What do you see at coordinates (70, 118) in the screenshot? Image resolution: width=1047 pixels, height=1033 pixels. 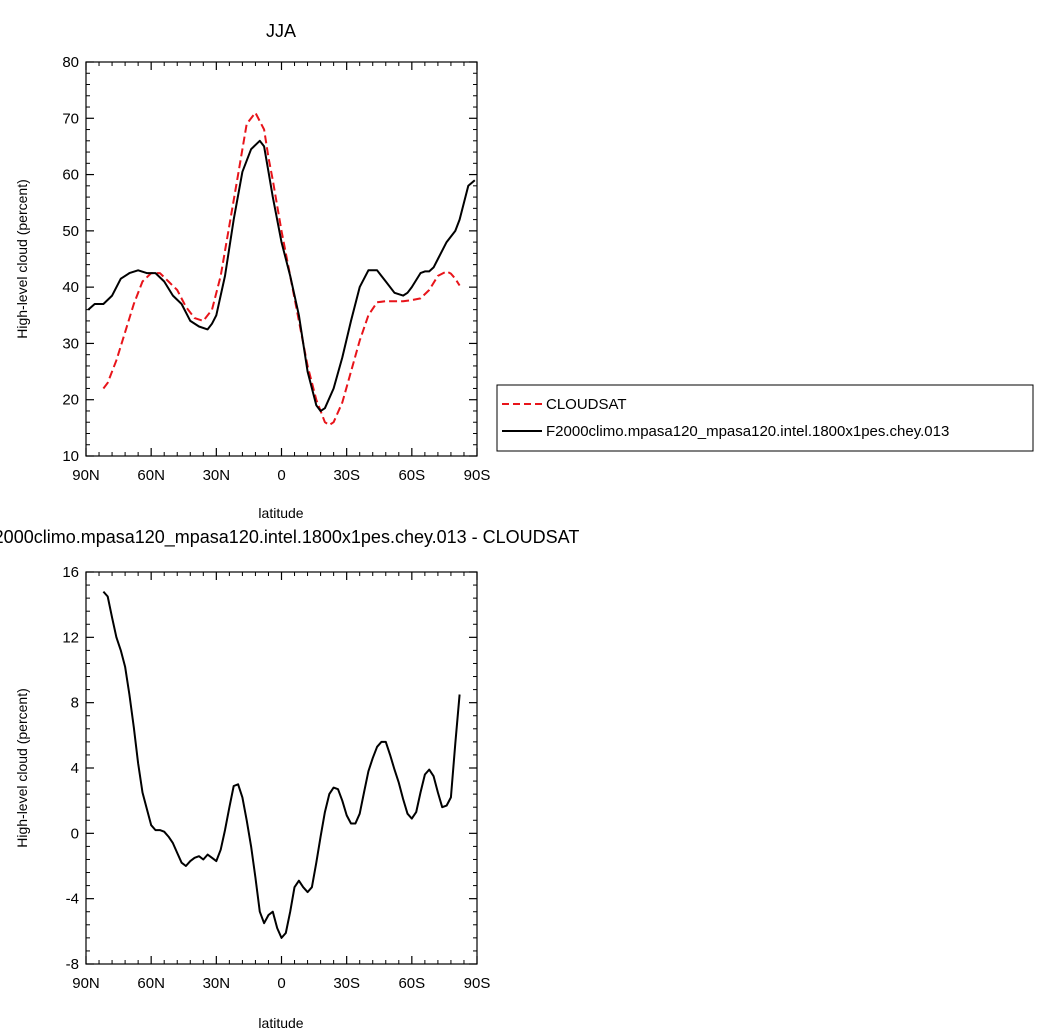 I see `top-y-tick-label: 70` at bounding box center [70, 118].